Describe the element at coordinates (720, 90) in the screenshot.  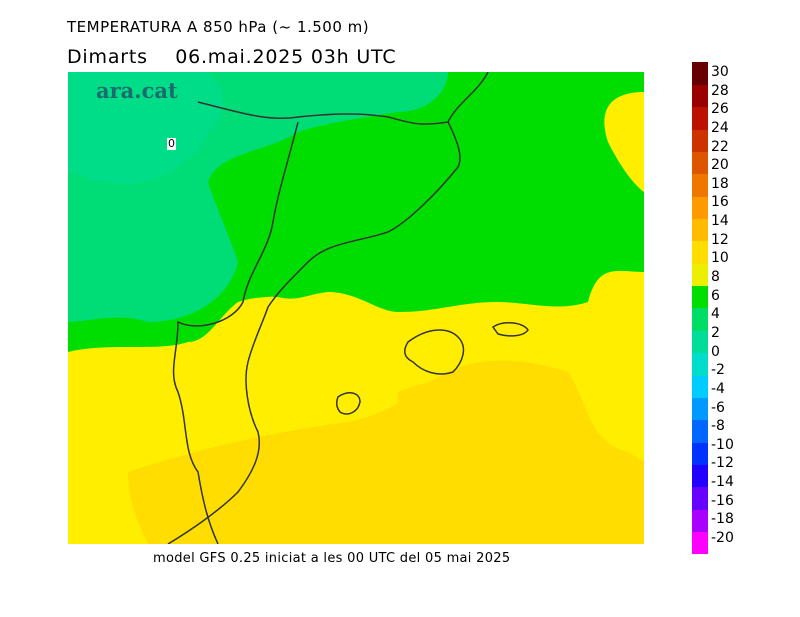
I see `colorbar-tick-label: 28` at that location.